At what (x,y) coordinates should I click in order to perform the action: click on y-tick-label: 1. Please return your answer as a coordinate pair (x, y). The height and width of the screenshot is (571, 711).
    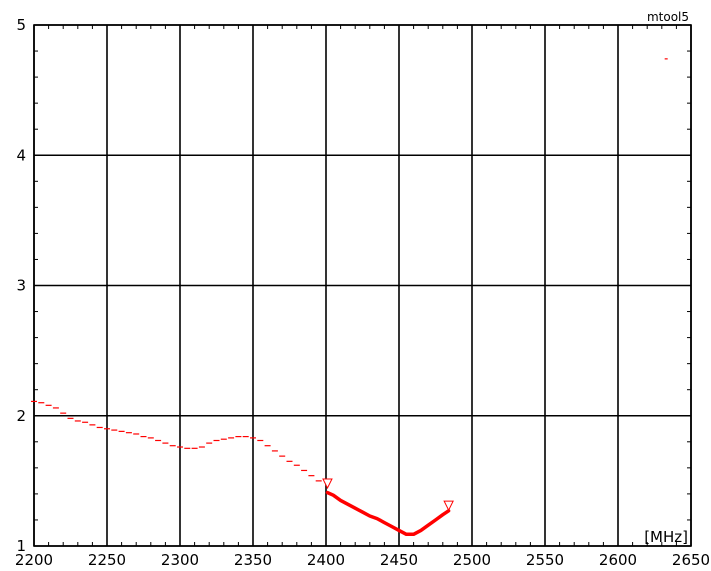
    Looking at the image, I should click on (21, 546).